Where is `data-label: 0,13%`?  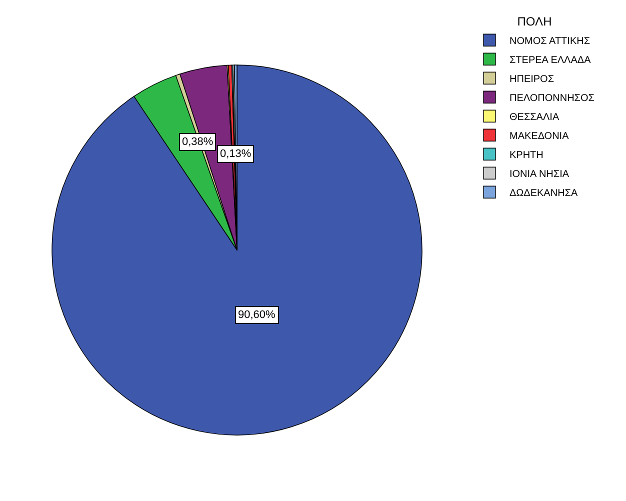
data-label: 0,13% is located at coordinates (236, 154).